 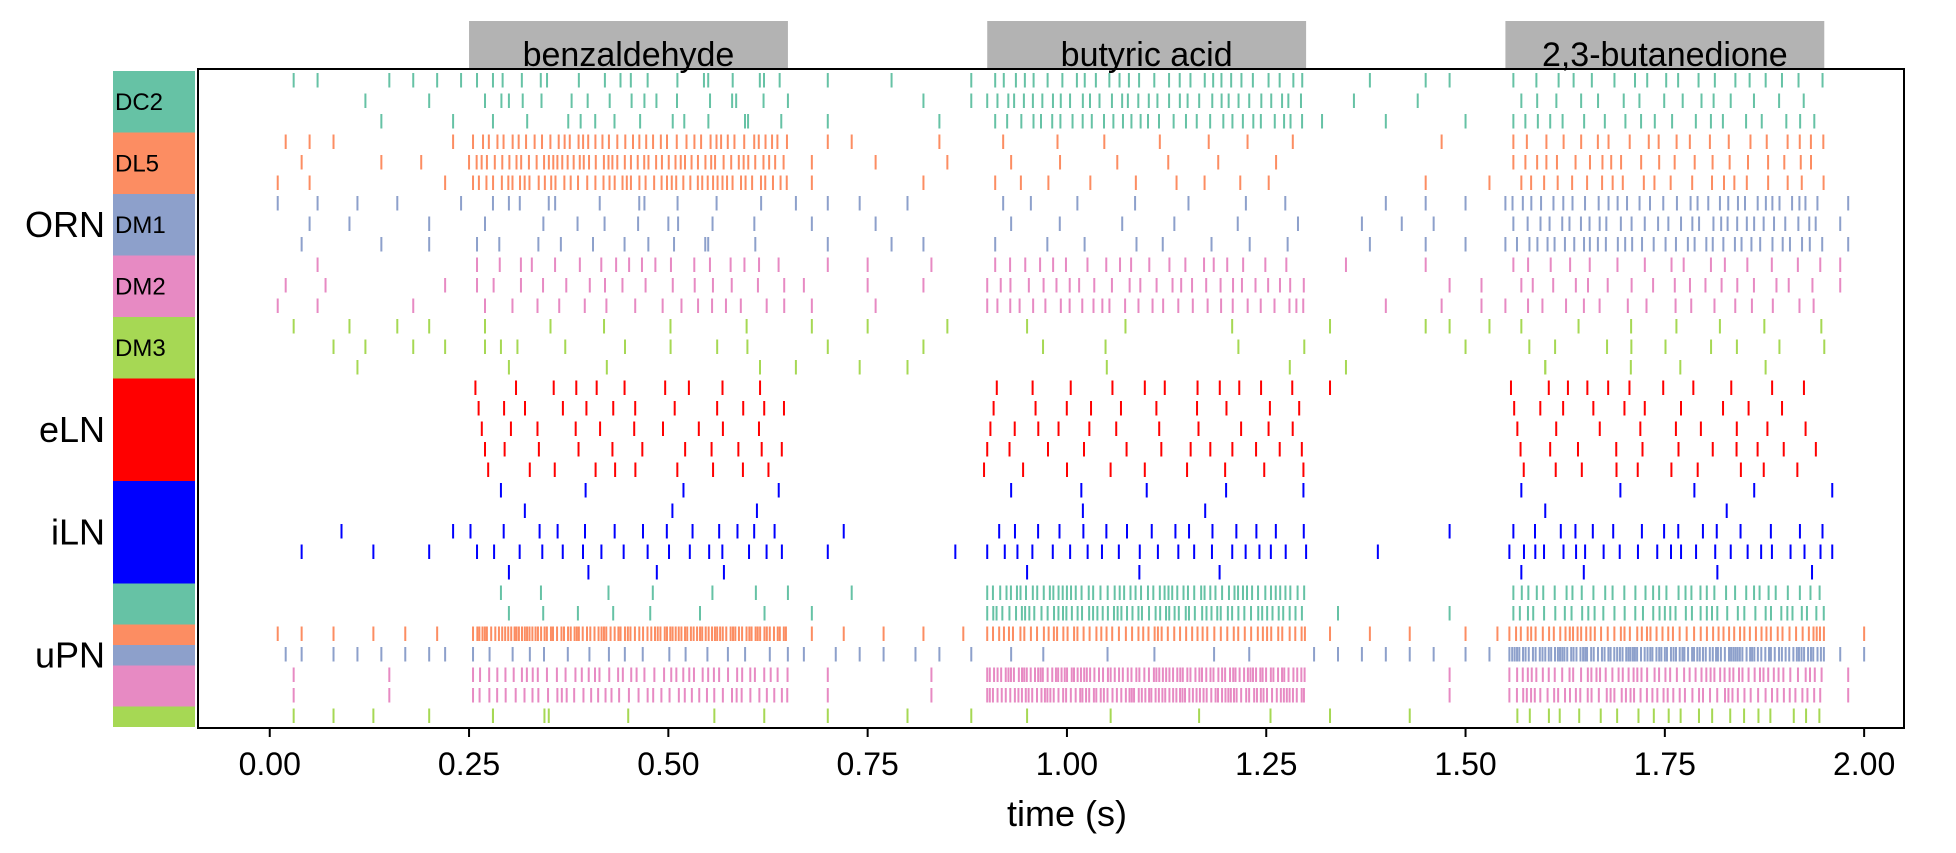 I want to click on glomerulus-label: DC2, so click(x=139, y=102).